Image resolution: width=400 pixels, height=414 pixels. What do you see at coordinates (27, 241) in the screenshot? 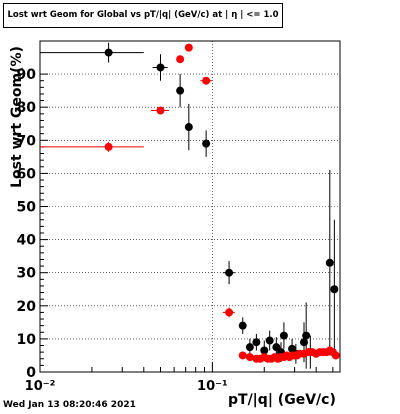
I see `y-tick-label: 40` at bounding box center [27, 241].